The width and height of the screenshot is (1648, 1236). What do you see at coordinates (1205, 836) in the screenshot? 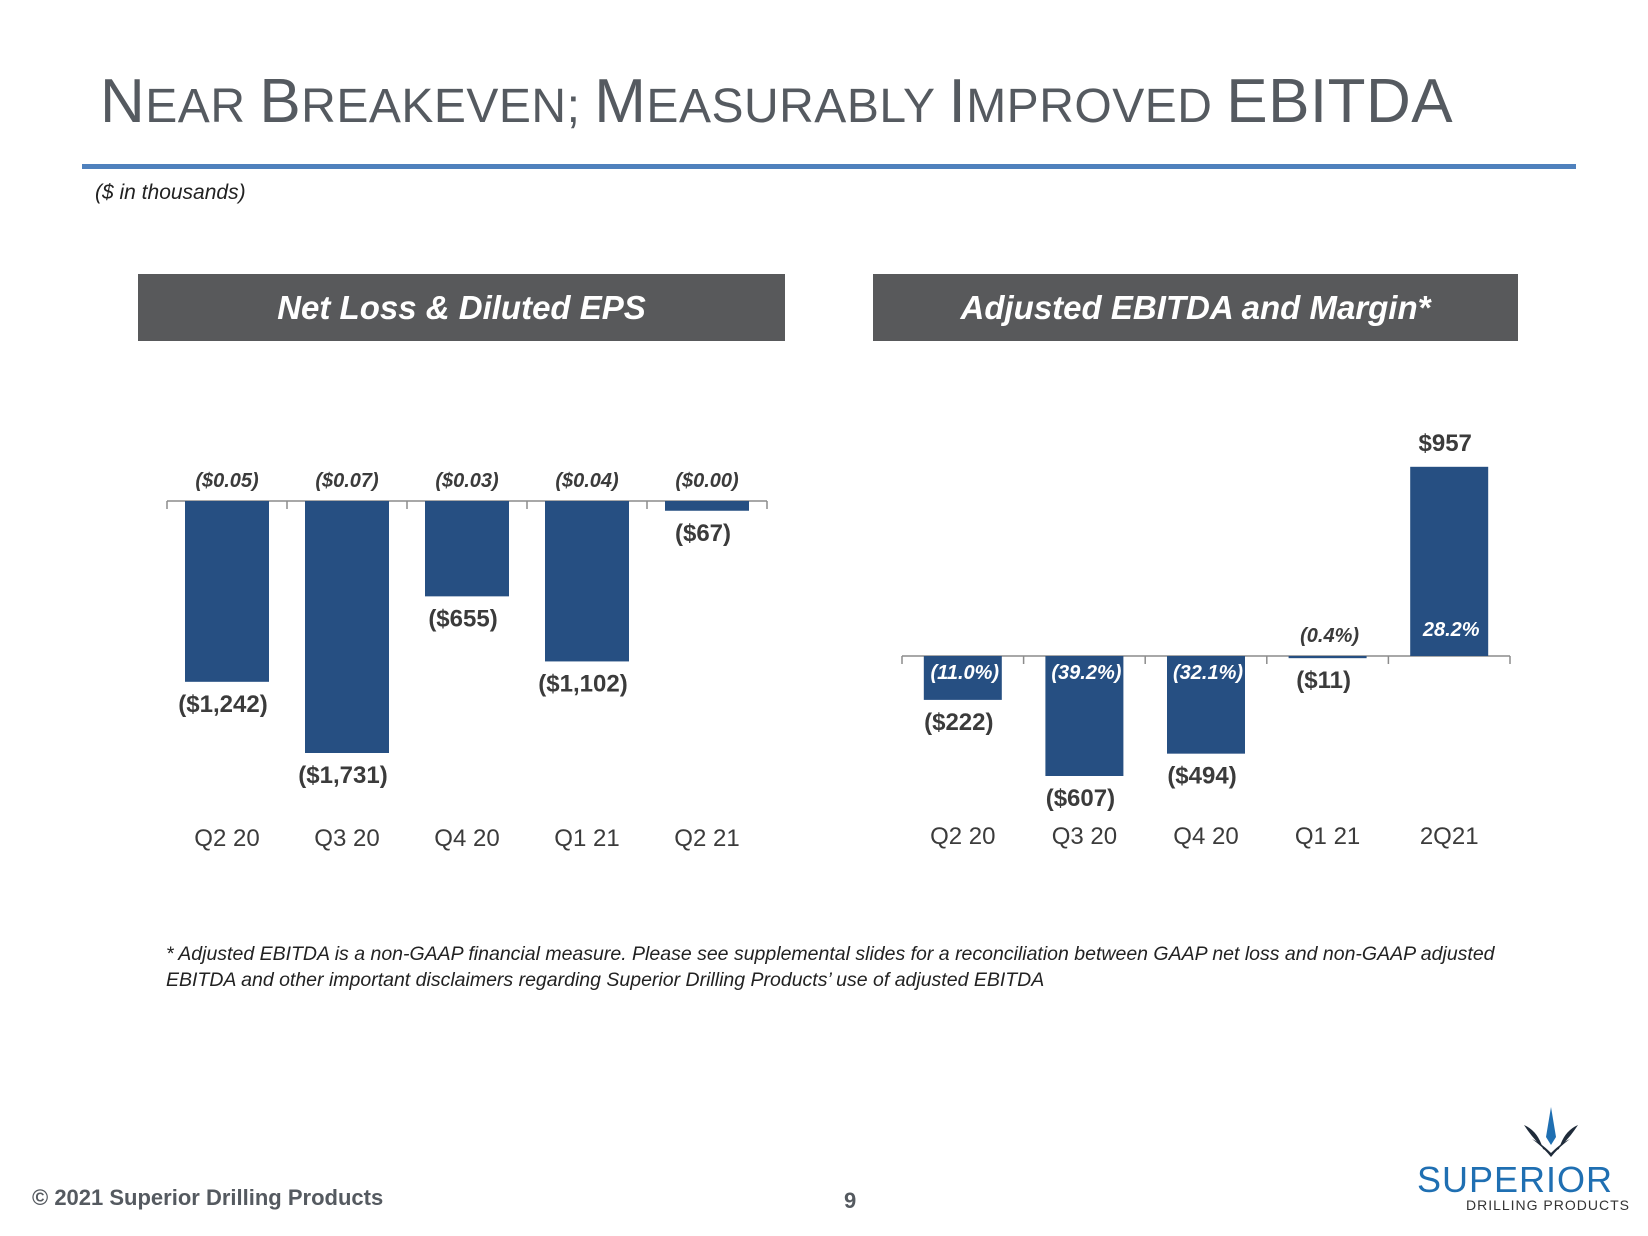
I see `ebitda-category-label: Q4 20` at bounding box center [1205, 836].